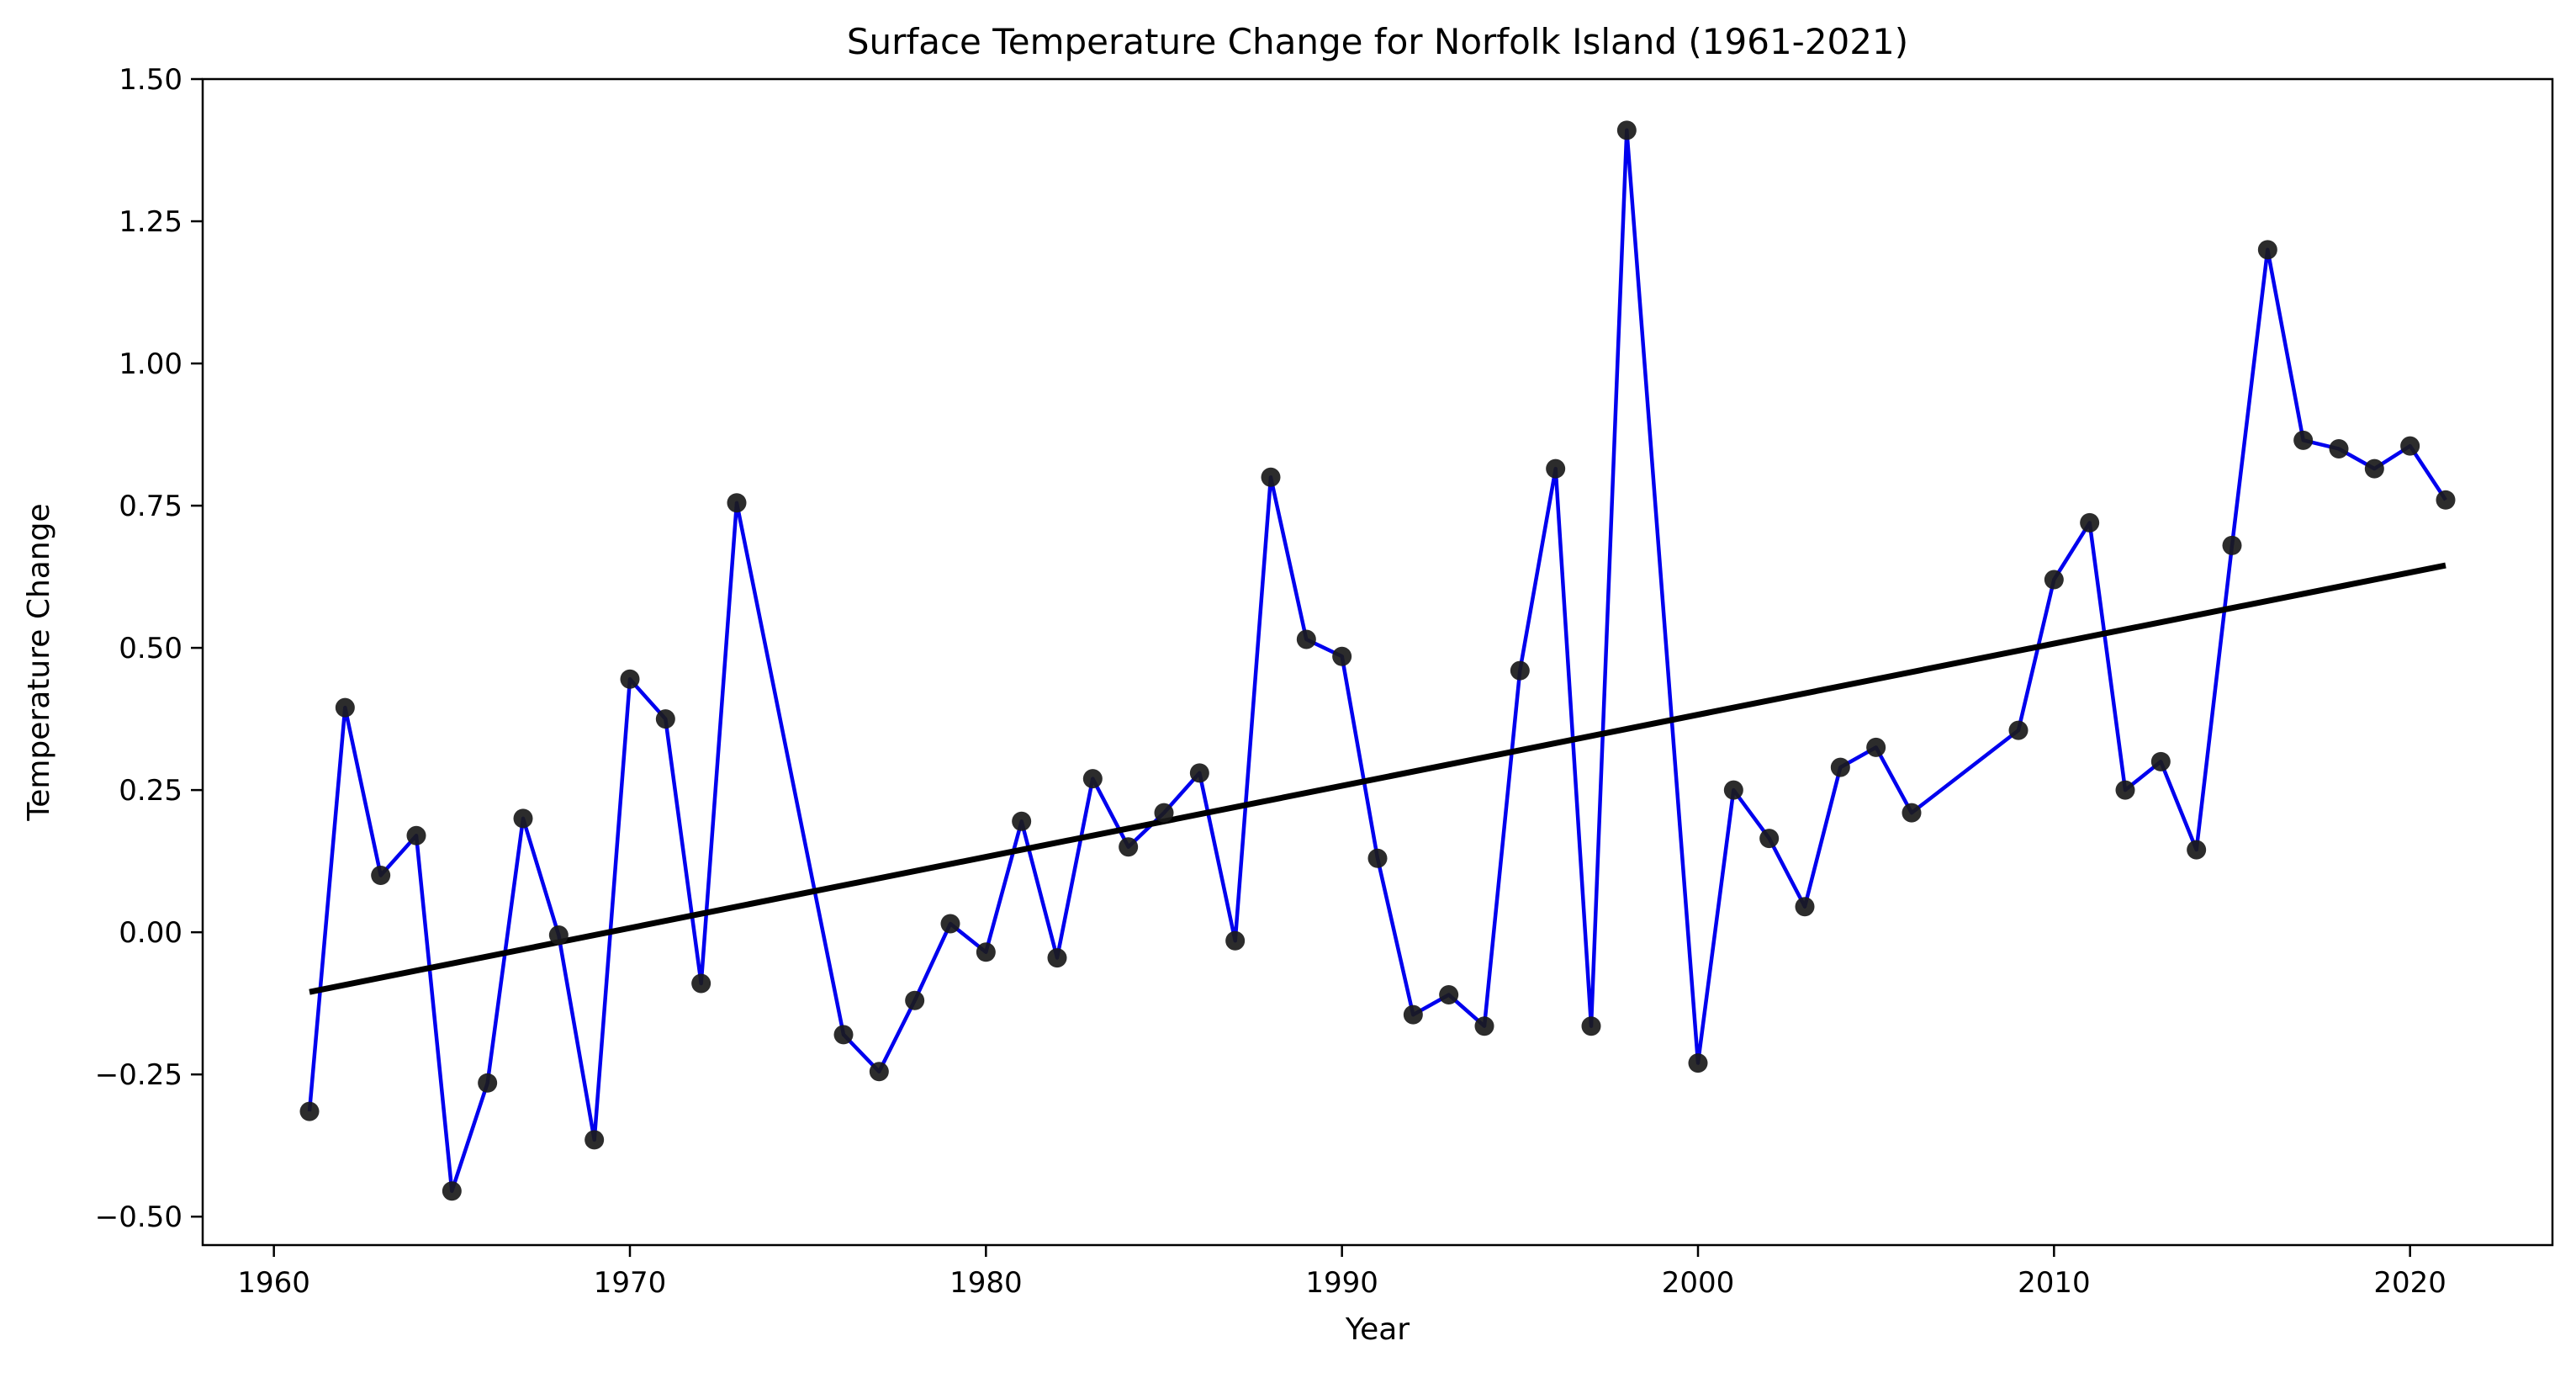 This screenshot has width=2576, height=1378. What do you see at coordinates (150, 364) in the screenshot?
I see `y-tick-label: 1.00` at bounding box center [150, 364].